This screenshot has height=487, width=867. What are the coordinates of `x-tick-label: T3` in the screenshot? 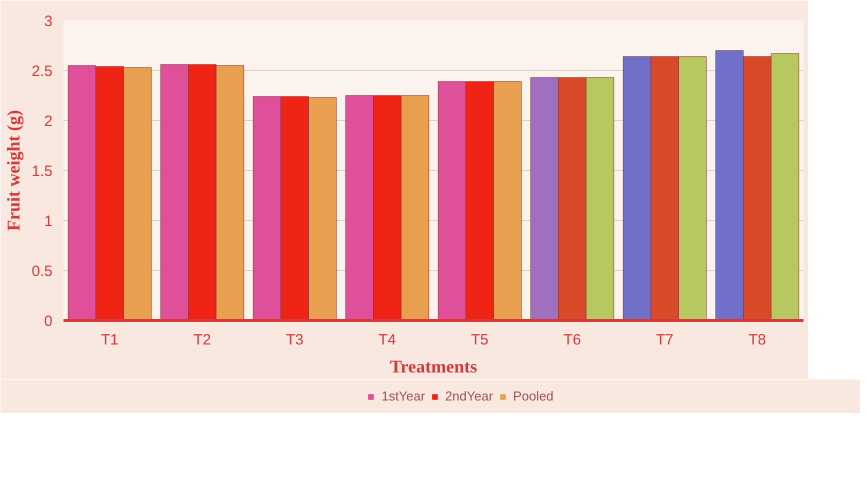 It's located at (295, 340).